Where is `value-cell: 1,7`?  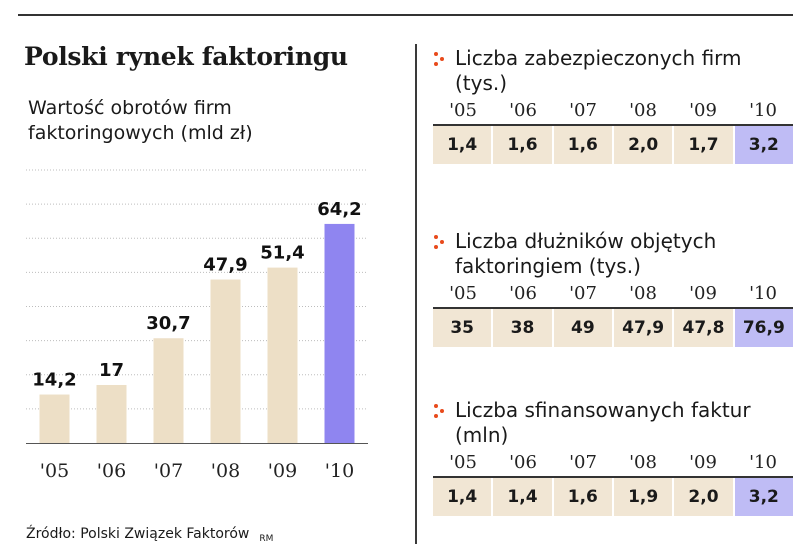 value-cell: 1,7 is located at coordinates (703, 145).